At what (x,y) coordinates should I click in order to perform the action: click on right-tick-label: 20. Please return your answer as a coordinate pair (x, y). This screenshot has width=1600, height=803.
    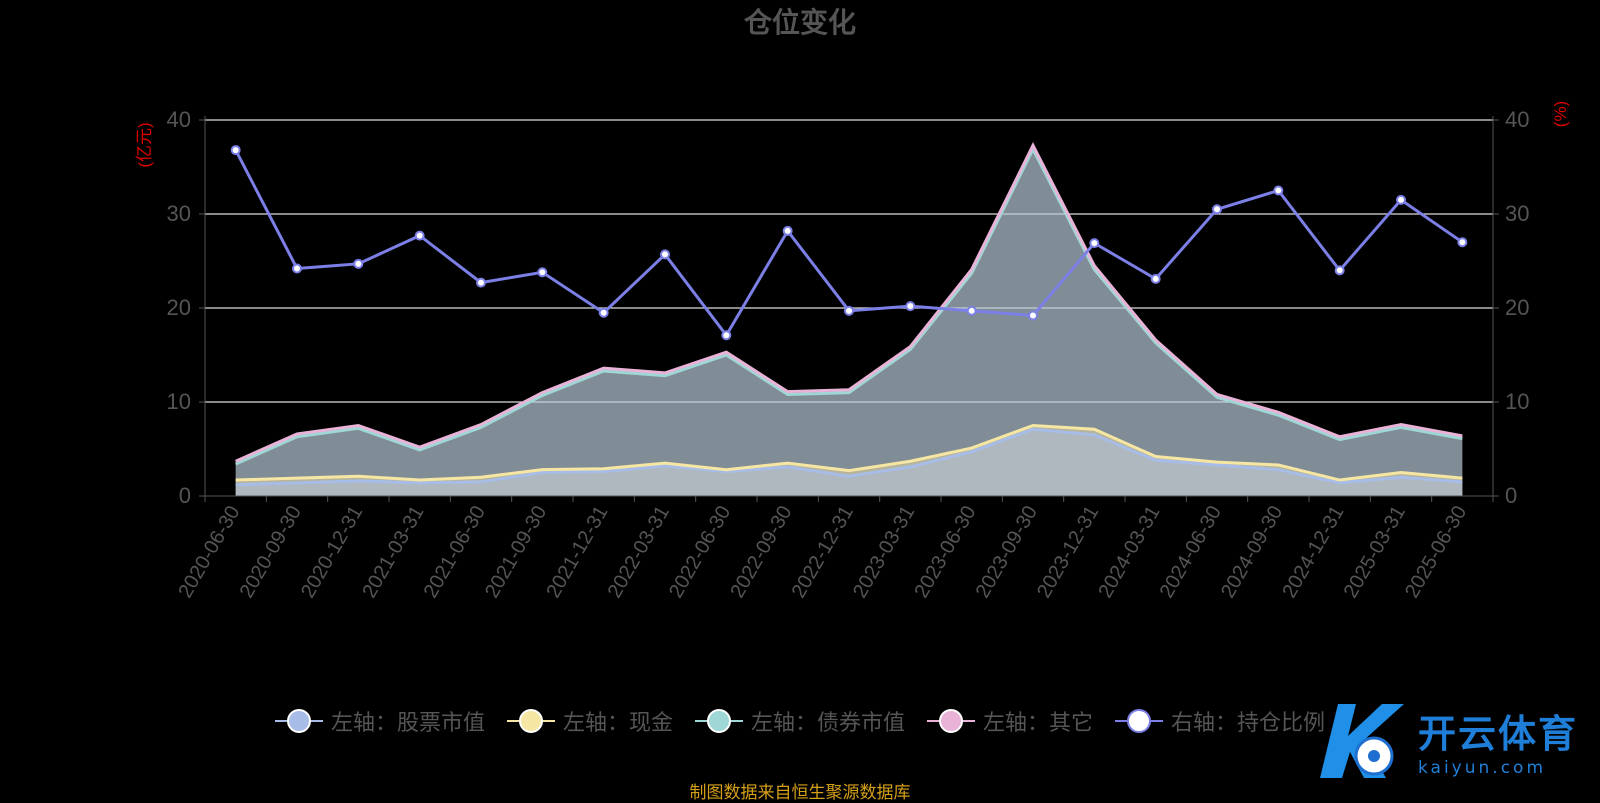
    Looking at the image, I should click on (1517, 307).